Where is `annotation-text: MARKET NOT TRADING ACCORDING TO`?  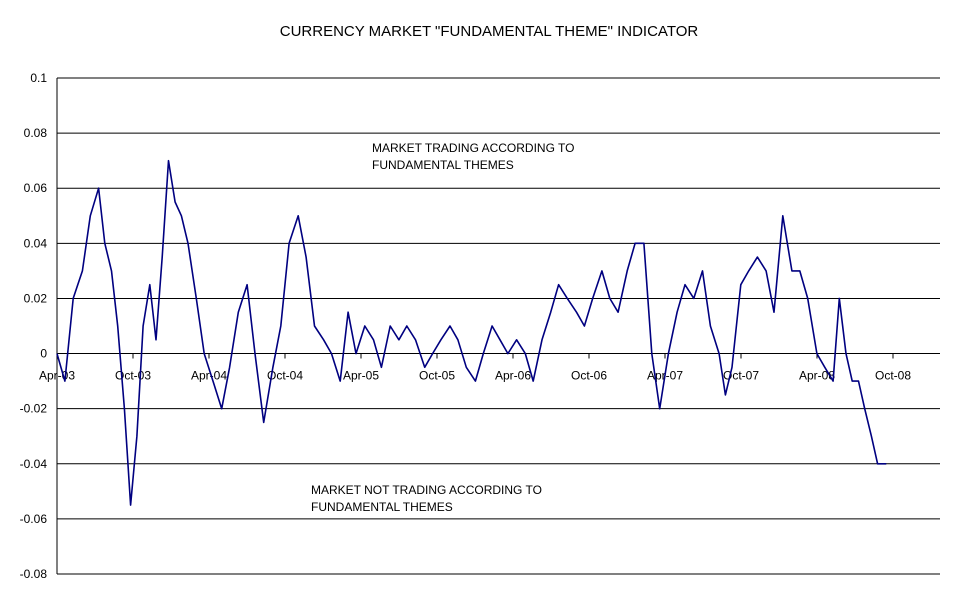
annotation-text: MARKET NOT TRADING ACCORDING TO is located at coordinates (426, 490).